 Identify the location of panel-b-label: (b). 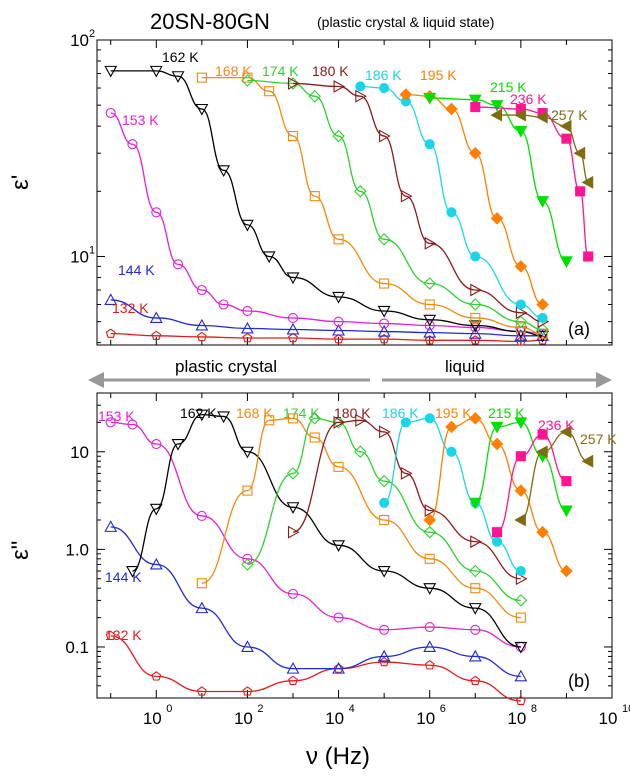
(579, 681).